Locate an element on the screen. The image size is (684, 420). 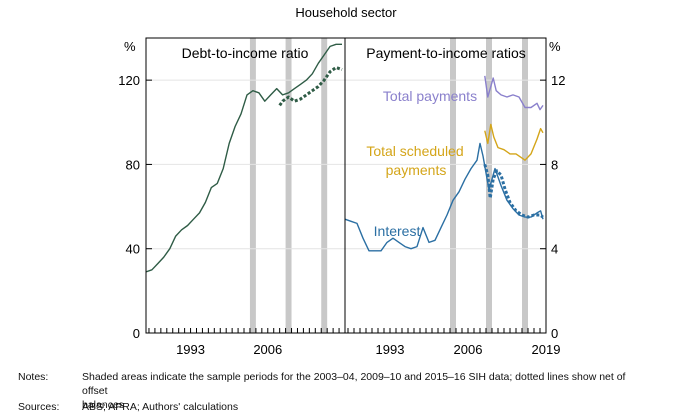
series-annotation: Interest is located at coordinates (397, 231).